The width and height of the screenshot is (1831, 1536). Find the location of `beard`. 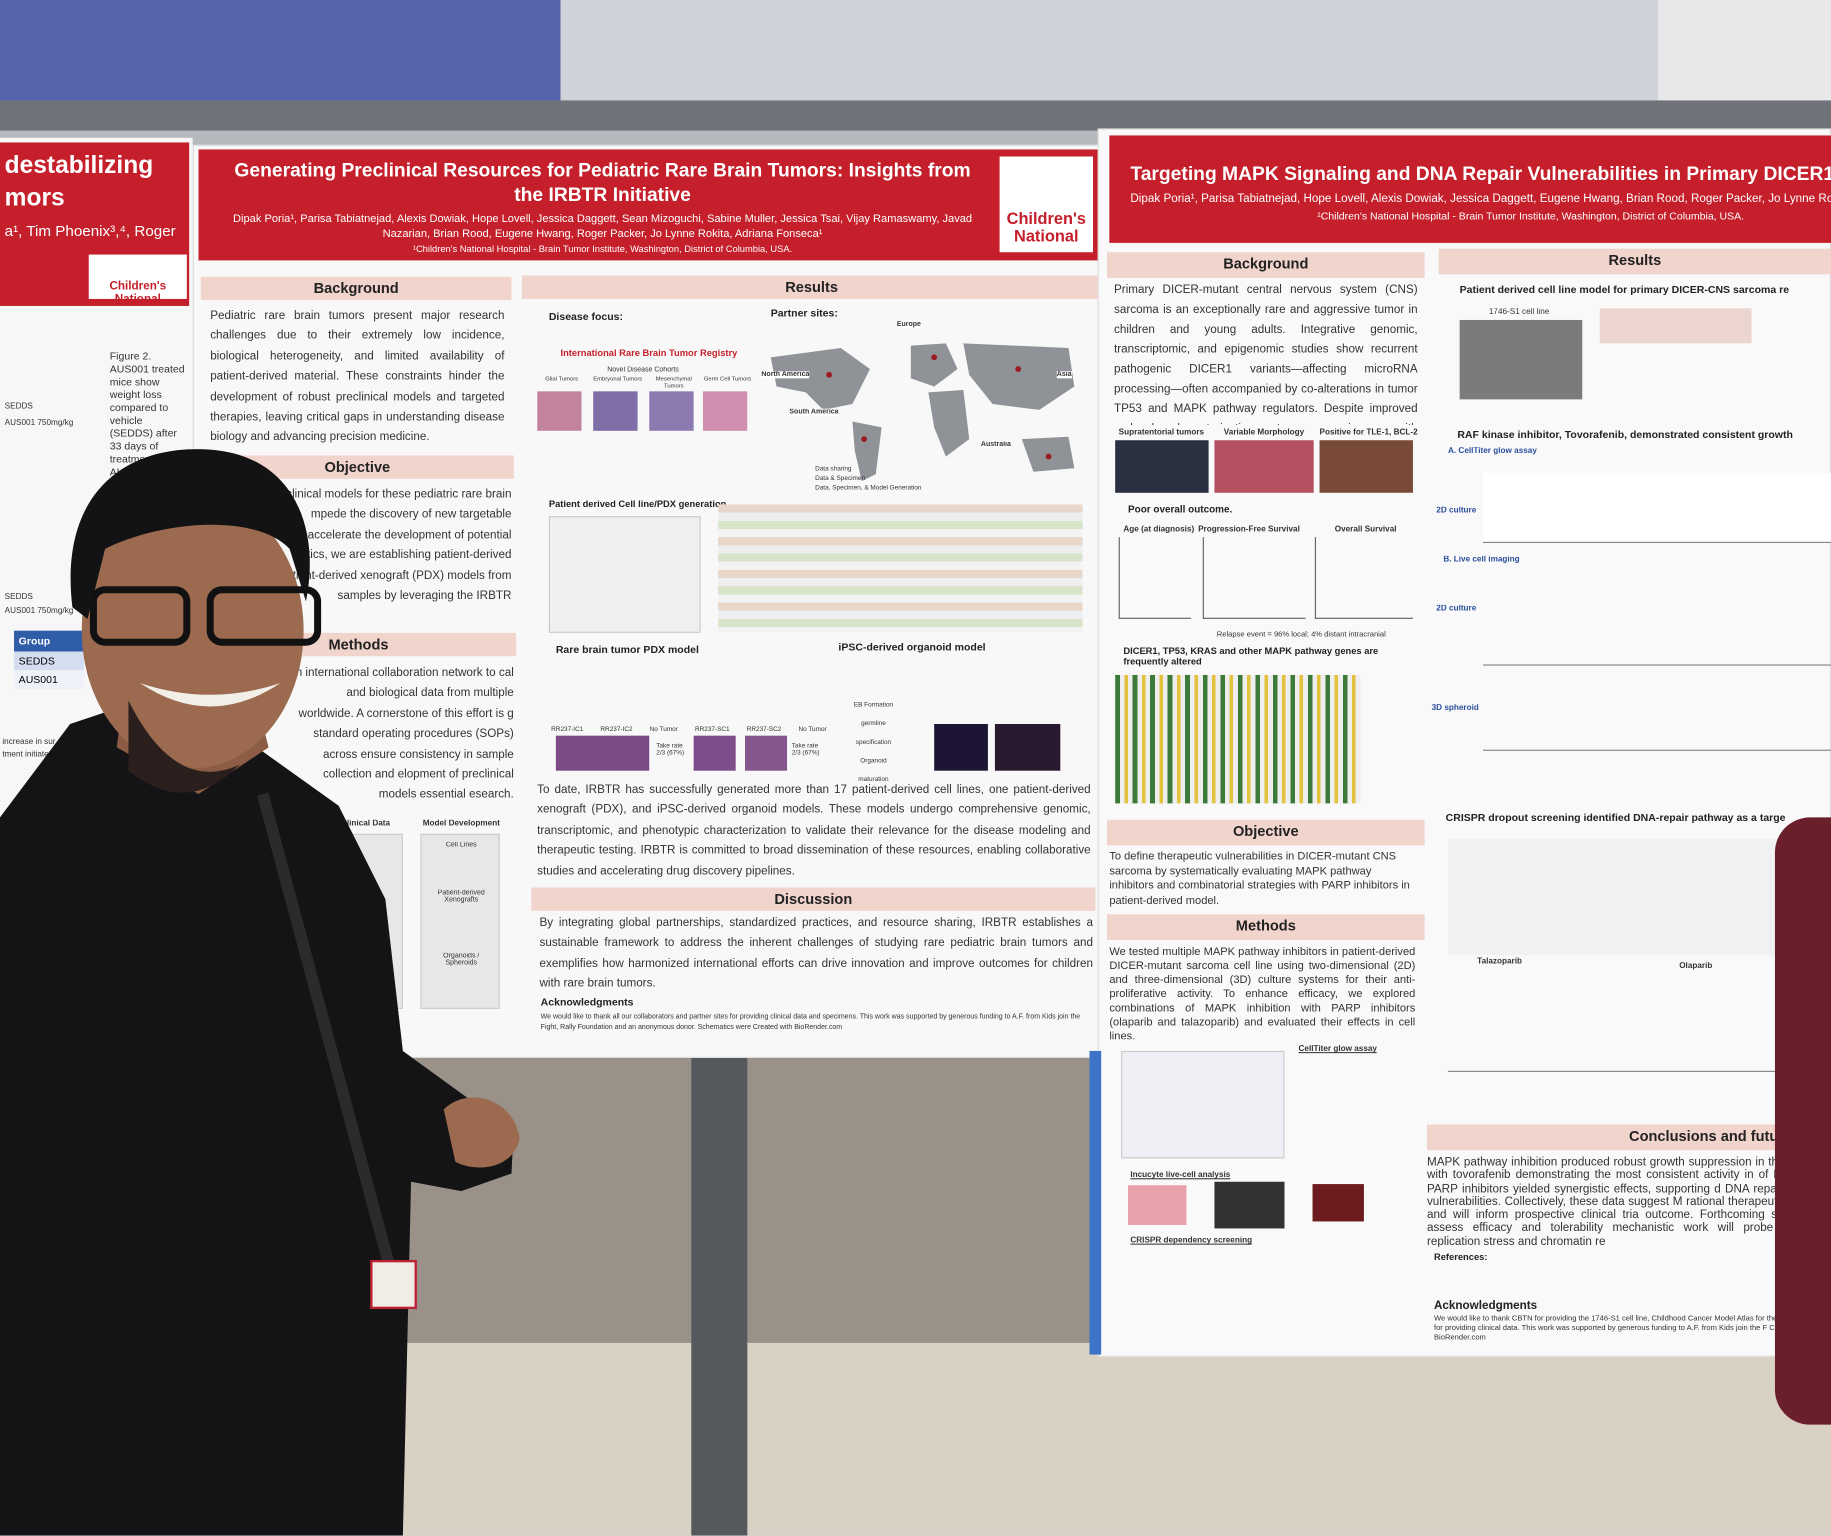

beard is located at coordinates (184, 746).